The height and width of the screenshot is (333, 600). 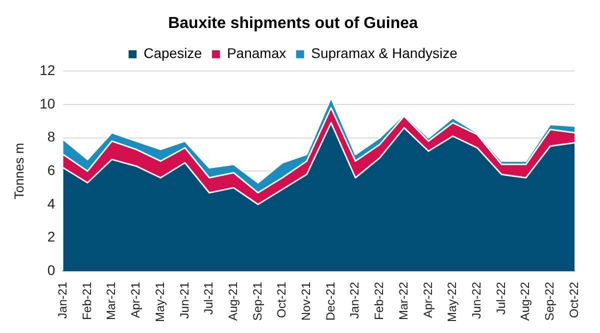 What do you see at coordinates (281, 300) in the screenshot?
I see `x-tick-label: Oct-21` at bounding box center [281, 300].